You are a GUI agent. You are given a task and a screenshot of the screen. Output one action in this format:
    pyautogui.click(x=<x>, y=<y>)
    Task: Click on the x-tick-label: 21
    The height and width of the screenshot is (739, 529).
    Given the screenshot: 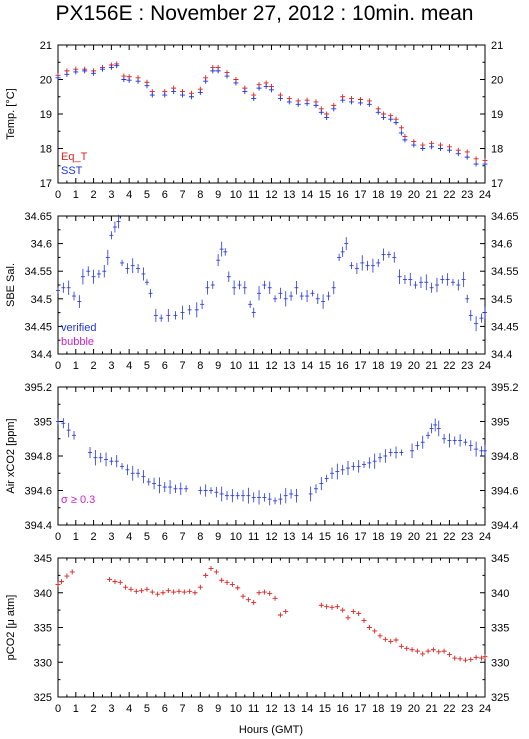 What is the action you would take?
    pyautogui.click(x=432, y=709)
    